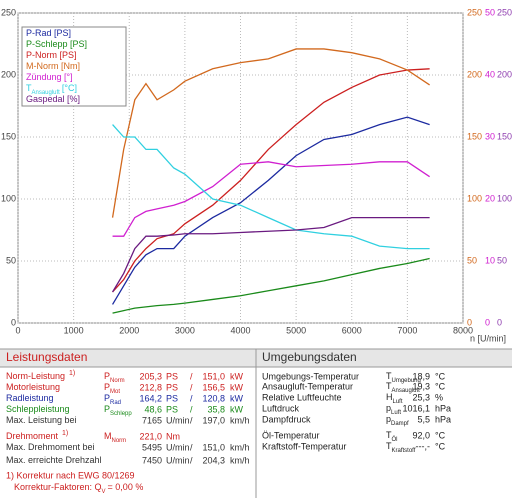 This screenshot has height=498, width=512. I want to click on row-note: 1), so click(72, 373).